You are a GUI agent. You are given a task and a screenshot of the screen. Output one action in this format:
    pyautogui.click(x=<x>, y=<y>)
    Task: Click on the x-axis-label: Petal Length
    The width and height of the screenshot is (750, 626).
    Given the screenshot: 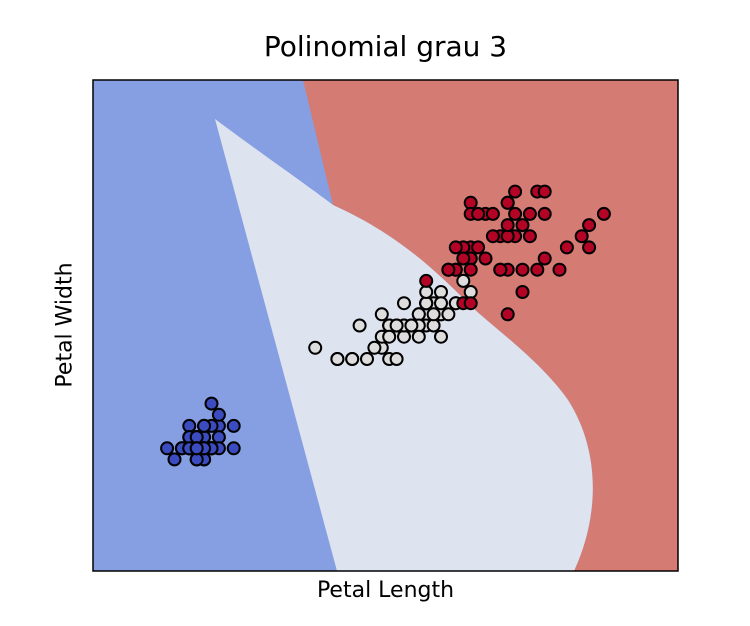 What is the action you would take?
    pyautogui.click(x=385, y=590)
    